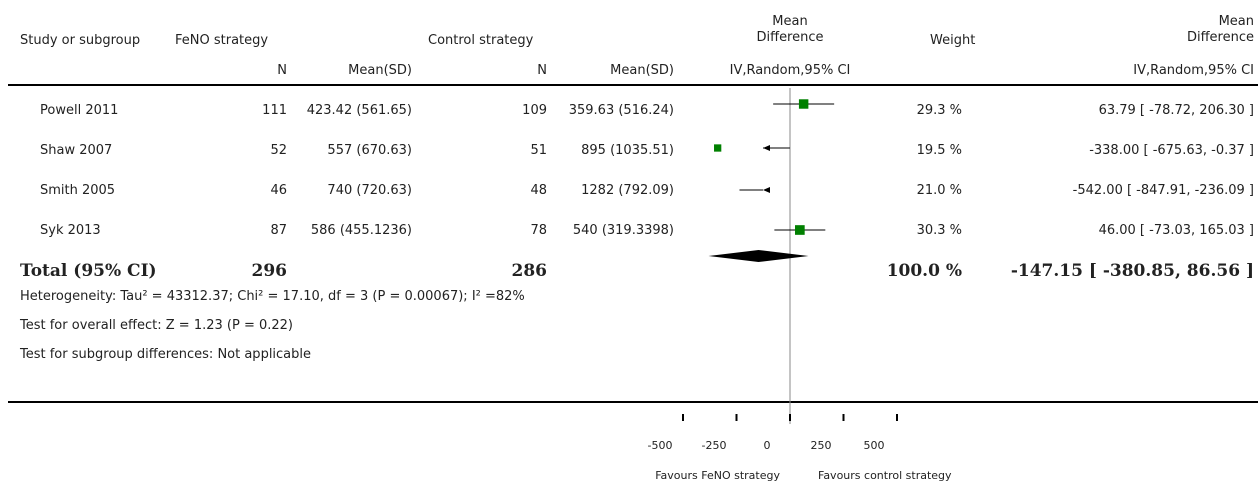 The width and height of the screenshot is (1258, 486). What do you see at coordinates (79, 110) in the screenshot?
I see `study-name: Powell 2011` at bounding box center [79, 110].